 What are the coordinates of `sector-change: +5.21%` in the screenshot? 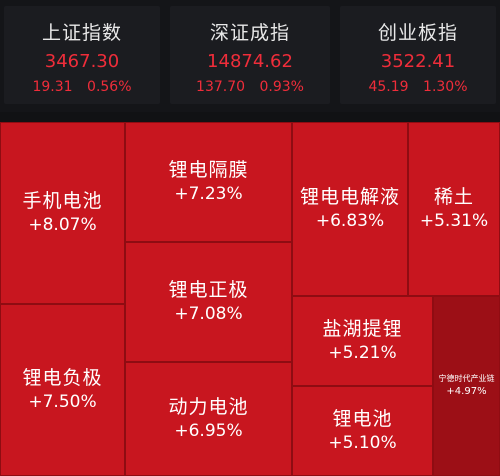 It's located at (362, 353).